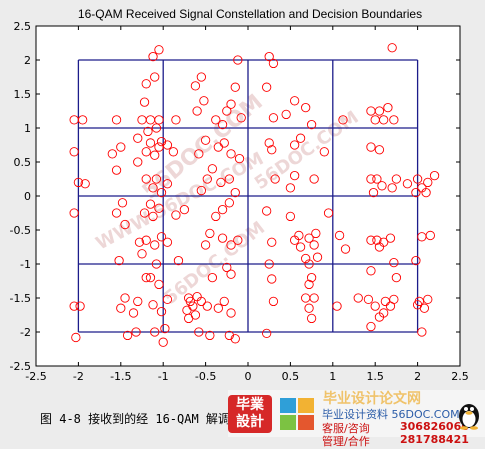 Image resolution: width=485 pixels, height=449 pixels. What do you see at coordinates (346, 428) in the screenshot?
I see `service-label: 客服/咨询` at bounding box center [346, 428].